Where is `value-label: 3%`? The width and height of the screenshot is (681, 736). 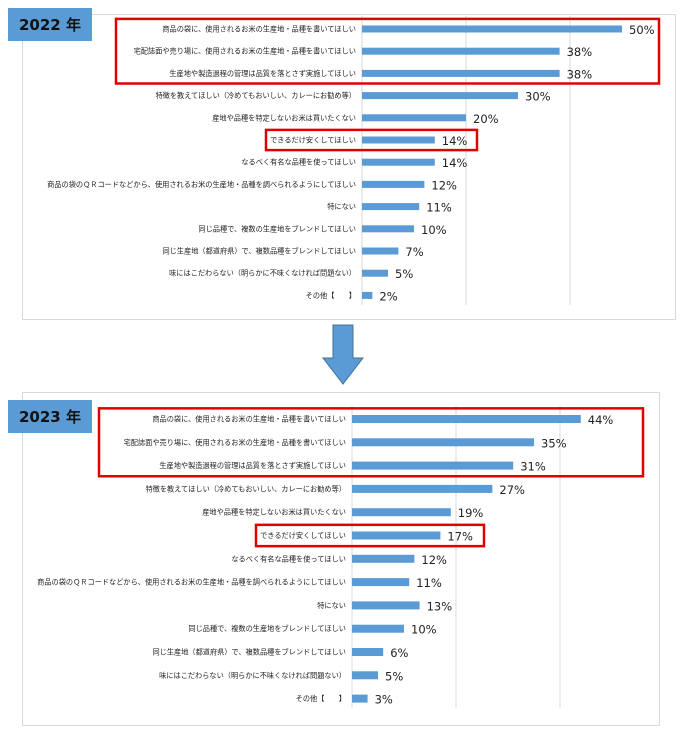 value-label: 3% is located at coordinates (384, 700).